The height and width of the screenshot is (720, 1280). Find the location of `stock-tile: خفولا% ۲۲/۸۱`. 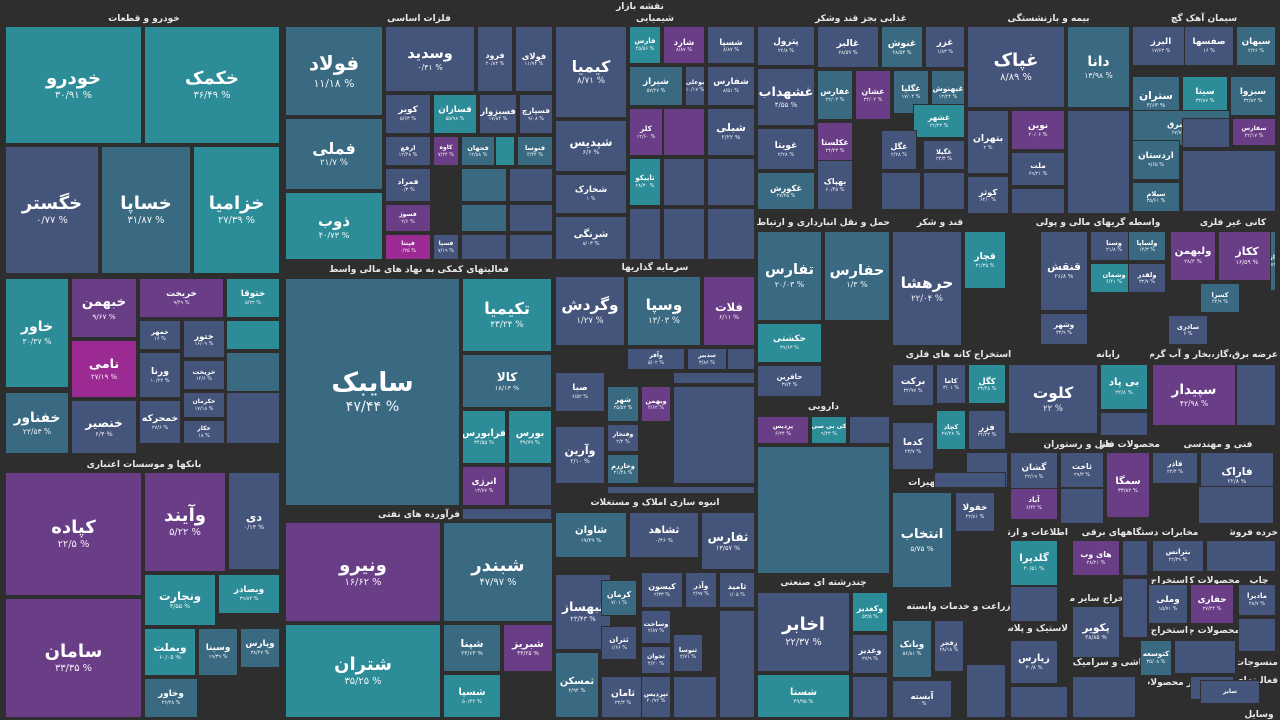

stock-tile: خفولا% ۲۲/۸۱ is located at coordinates (975, 512).